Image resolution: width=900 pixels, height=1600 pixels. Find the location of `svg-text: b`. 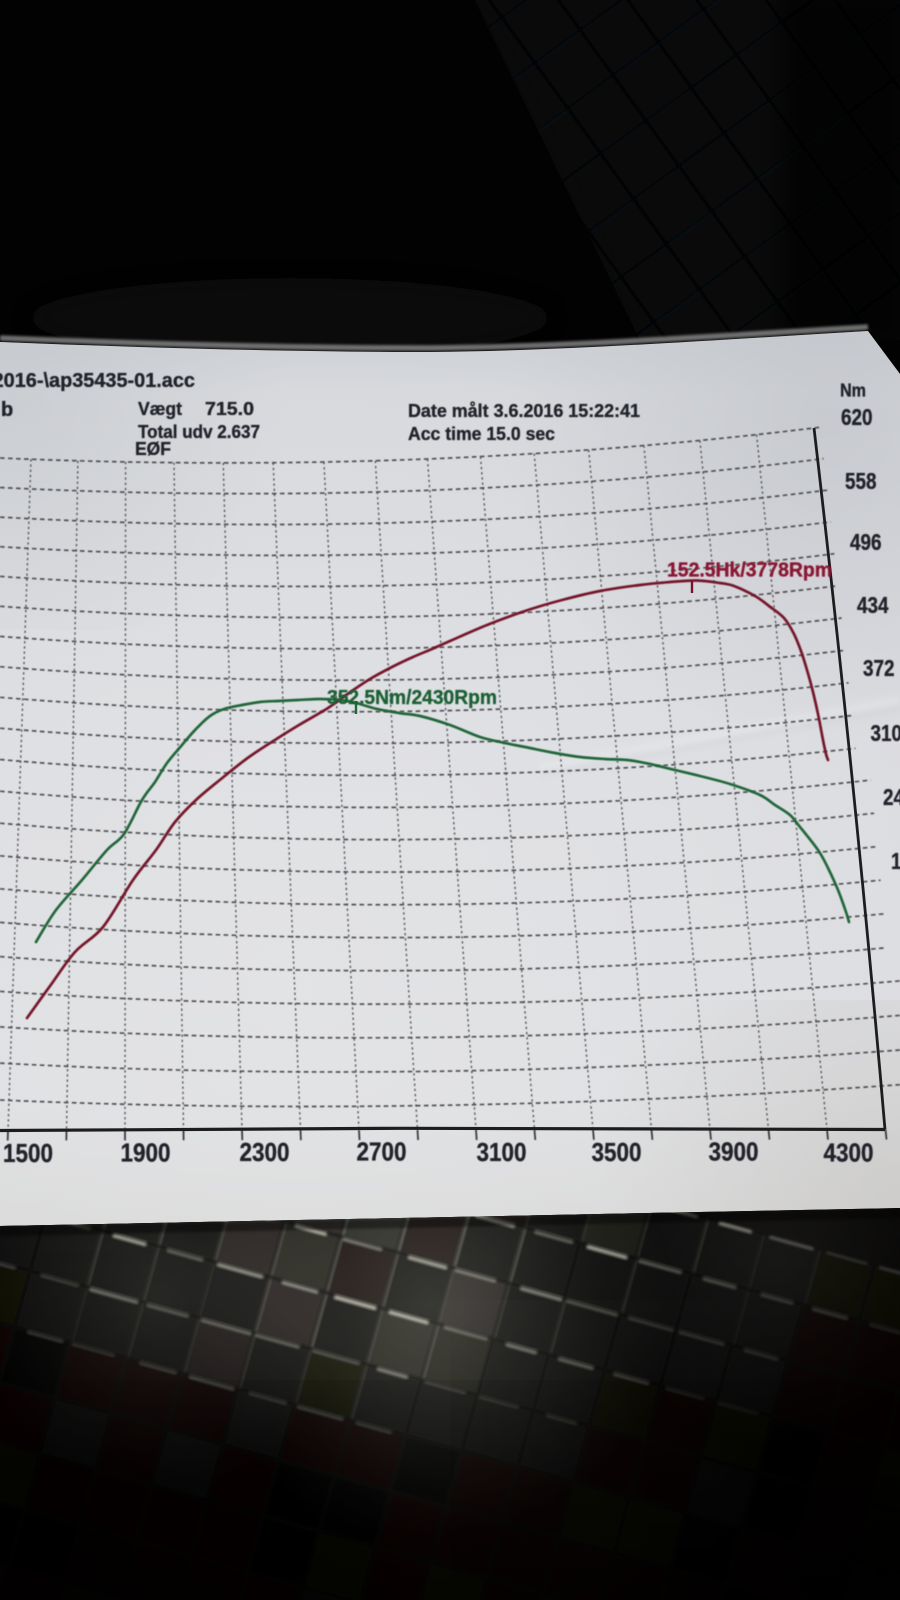

svg-text: b is located at coordinates (7, 410).